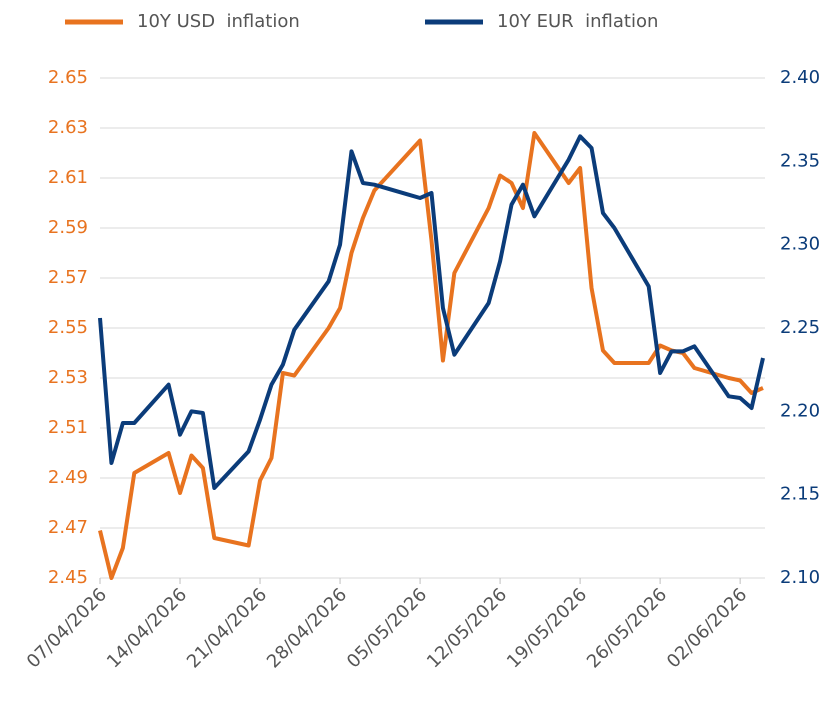 The image size is (838, 701). I want to click on y2-tick-label: 2.20, so click(800, 410).